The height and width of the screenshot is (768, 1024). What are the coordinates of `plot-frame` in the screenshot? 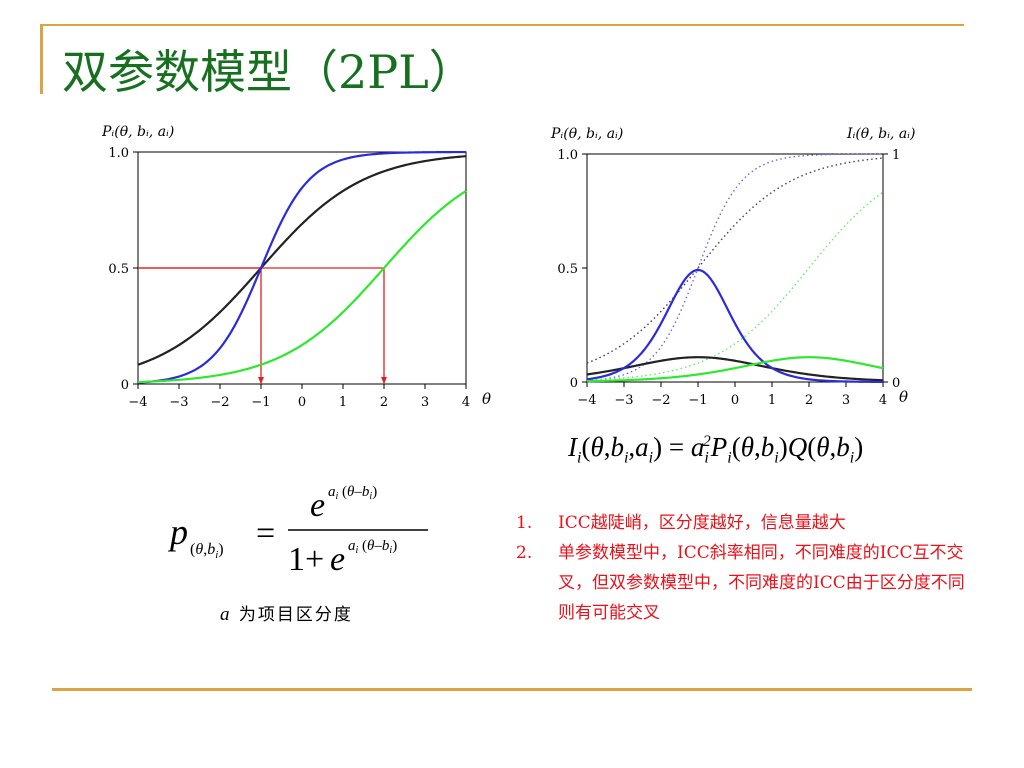 It's located at (735, 268).